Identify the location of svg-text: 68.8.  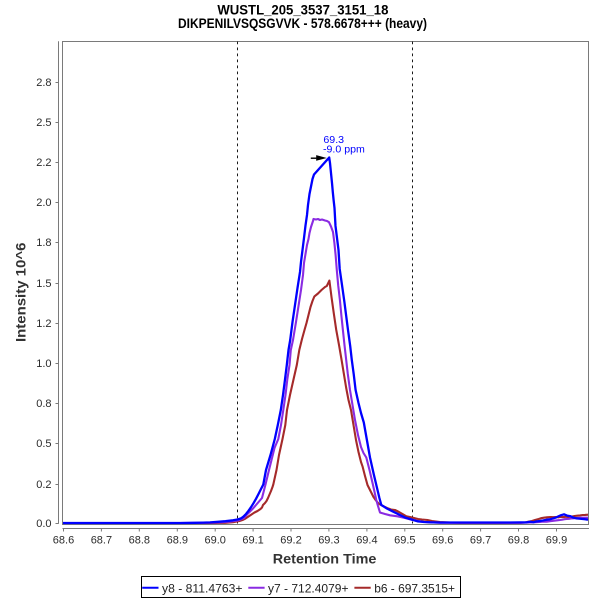
(139, 541).